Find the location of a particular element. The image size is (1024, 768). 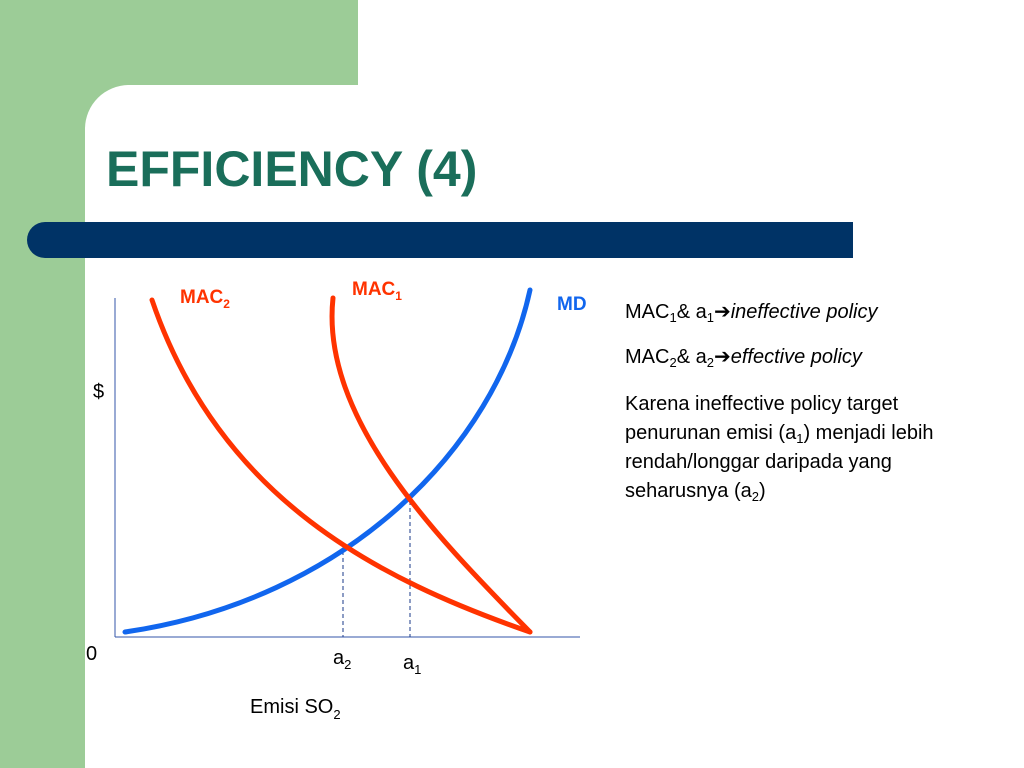

note-mac1: MAC1& a1➔ineffective policy is located at coordinates (751, 313).